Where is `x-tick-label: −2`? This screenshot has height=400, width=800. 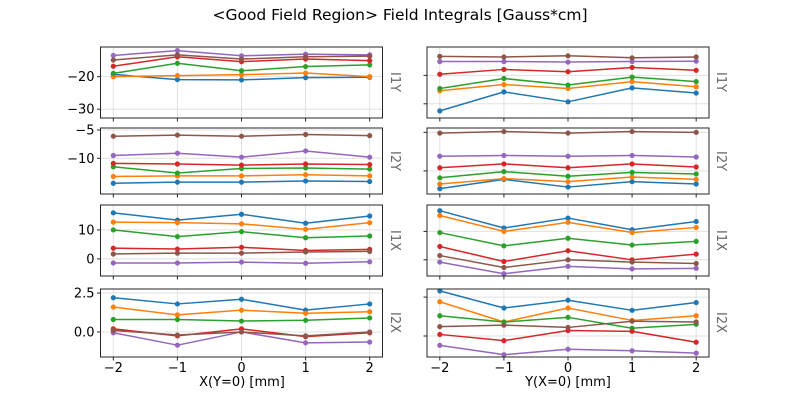
x-tick-label: −2 is located at coordinates (113, 368).